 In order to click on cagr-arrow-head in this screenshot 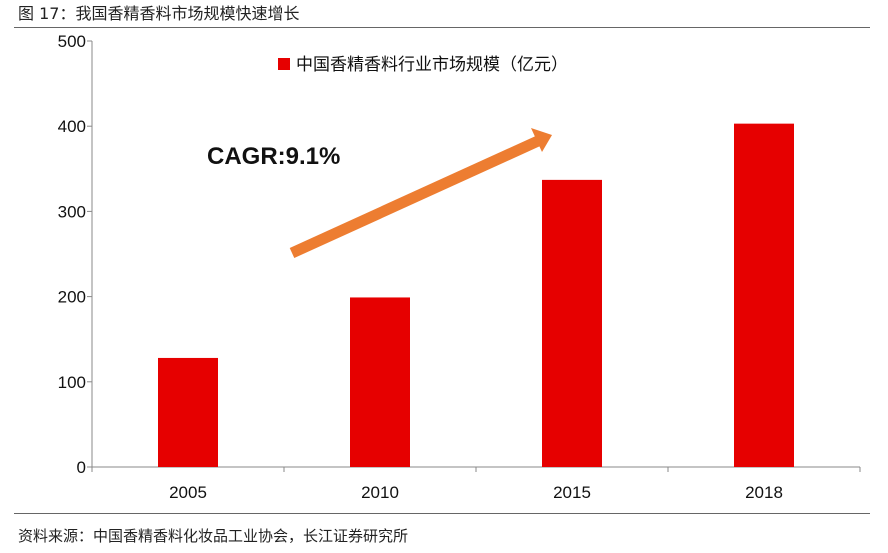, I will do `click(541, 140)`.